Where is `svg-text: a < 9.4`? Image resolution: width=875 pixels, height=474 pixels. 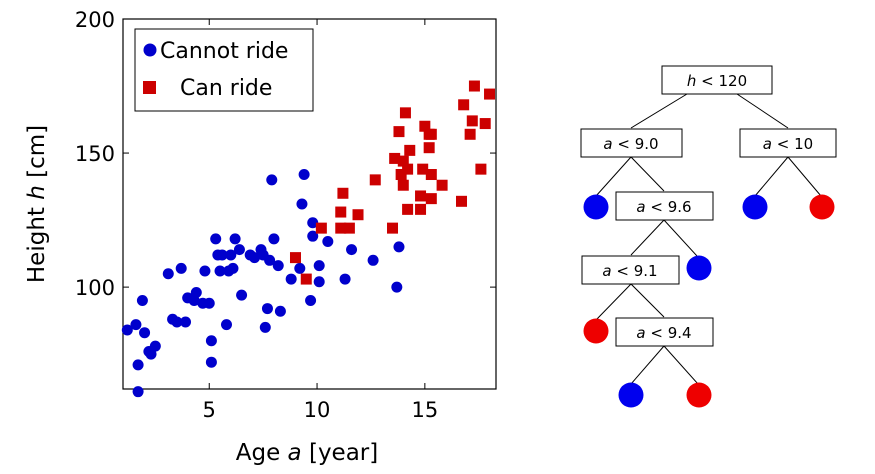 svg-text: a < 9.4 is located at coordinates (663, 333).